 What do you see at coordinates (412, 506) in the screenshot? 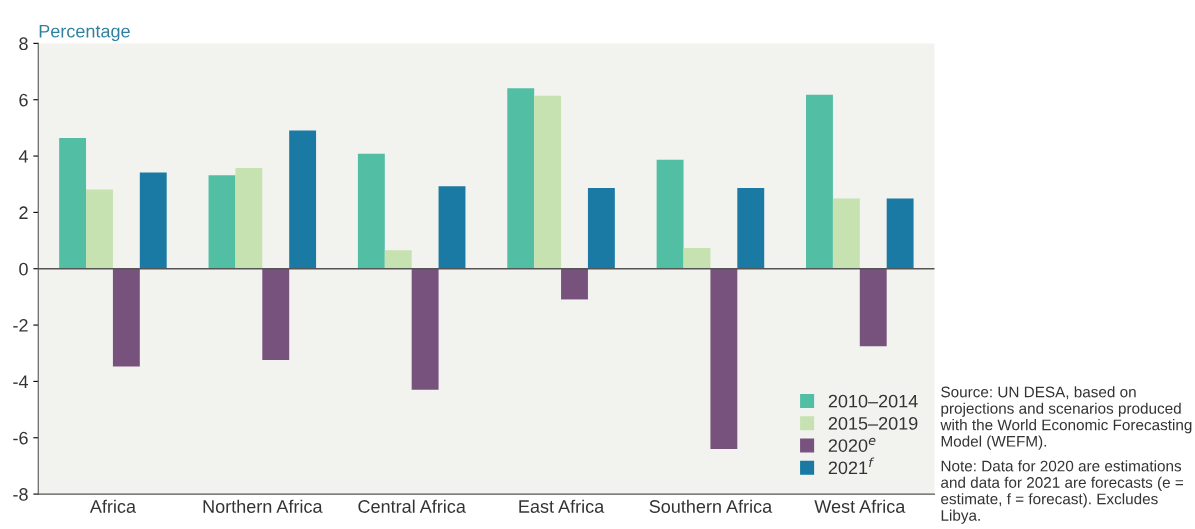
I see `x-tick-label: Central Africa` at bounding box center [412, 506].